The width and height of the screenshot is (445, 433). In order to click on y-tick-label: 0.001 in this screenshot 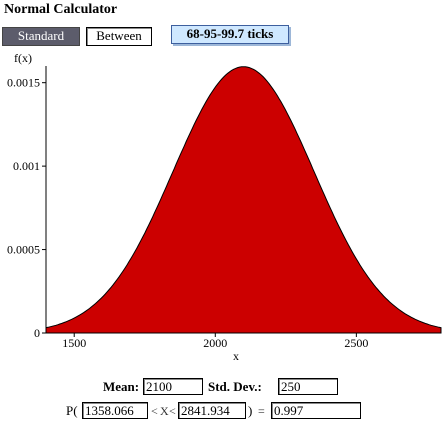, I will do `click(26, 166)`.